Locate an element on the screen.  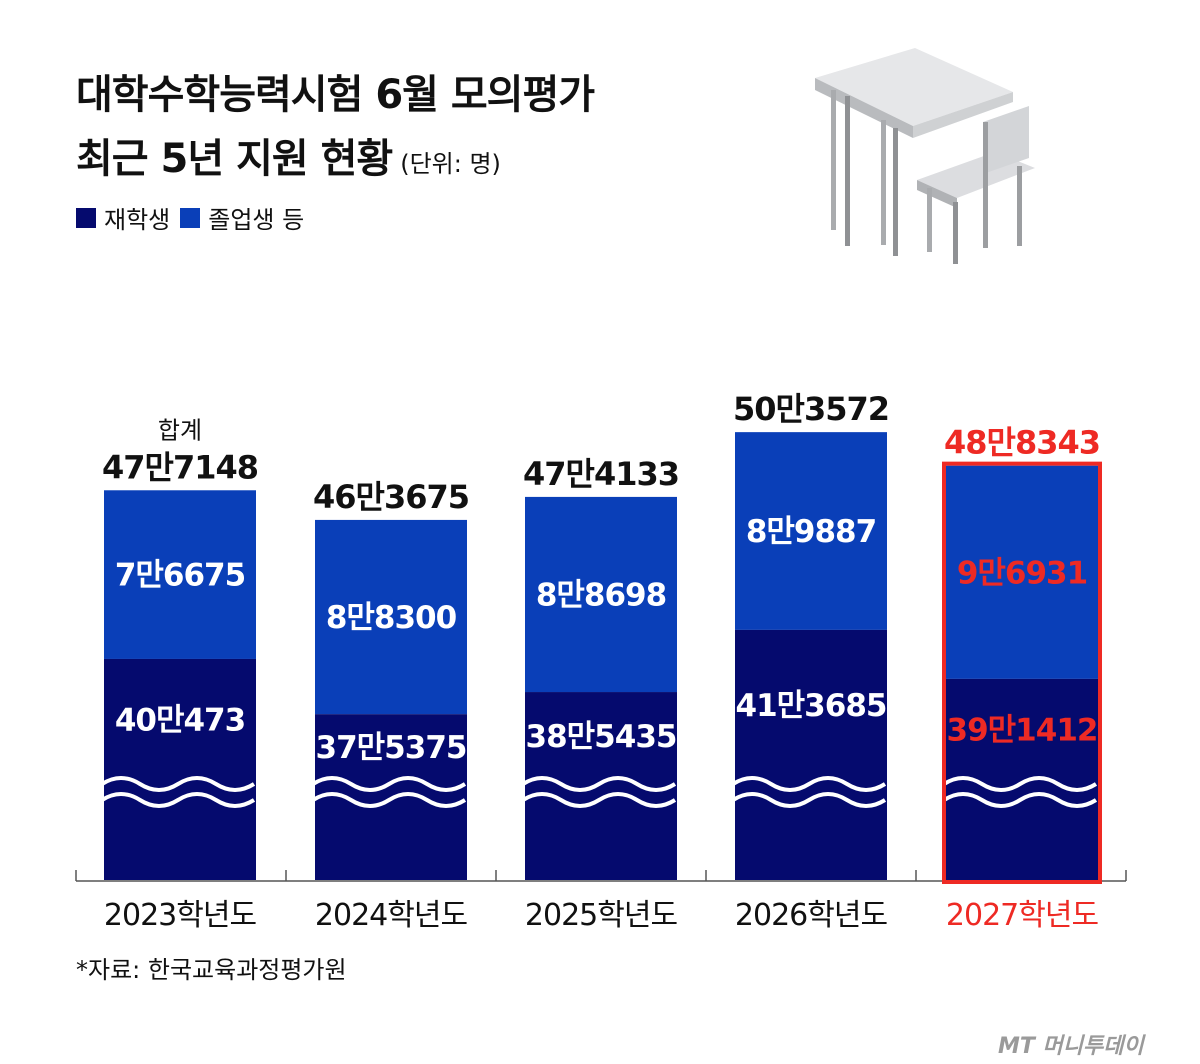
data-label-enrolled-4: 39만1412 is located at coordinates (1022, 730).